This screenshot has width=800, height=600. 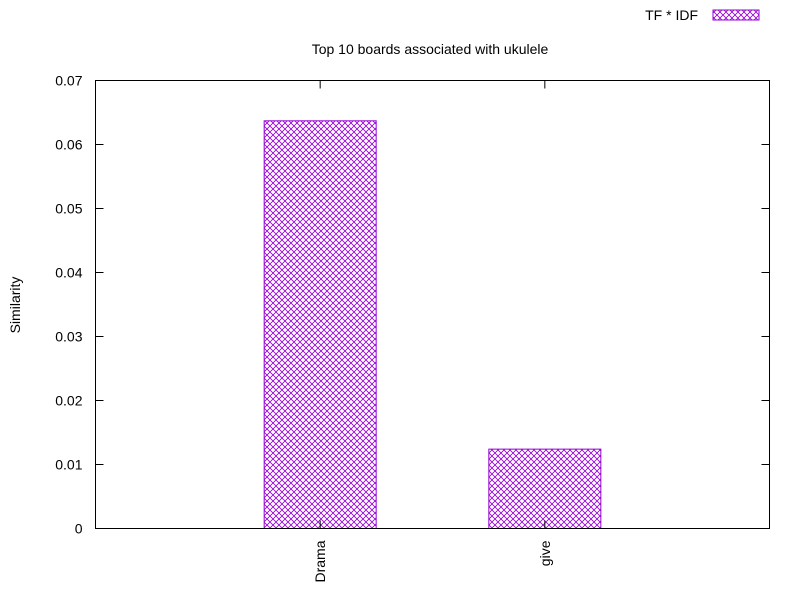 I want to click on bar-drama, so click(x=320, y=324).